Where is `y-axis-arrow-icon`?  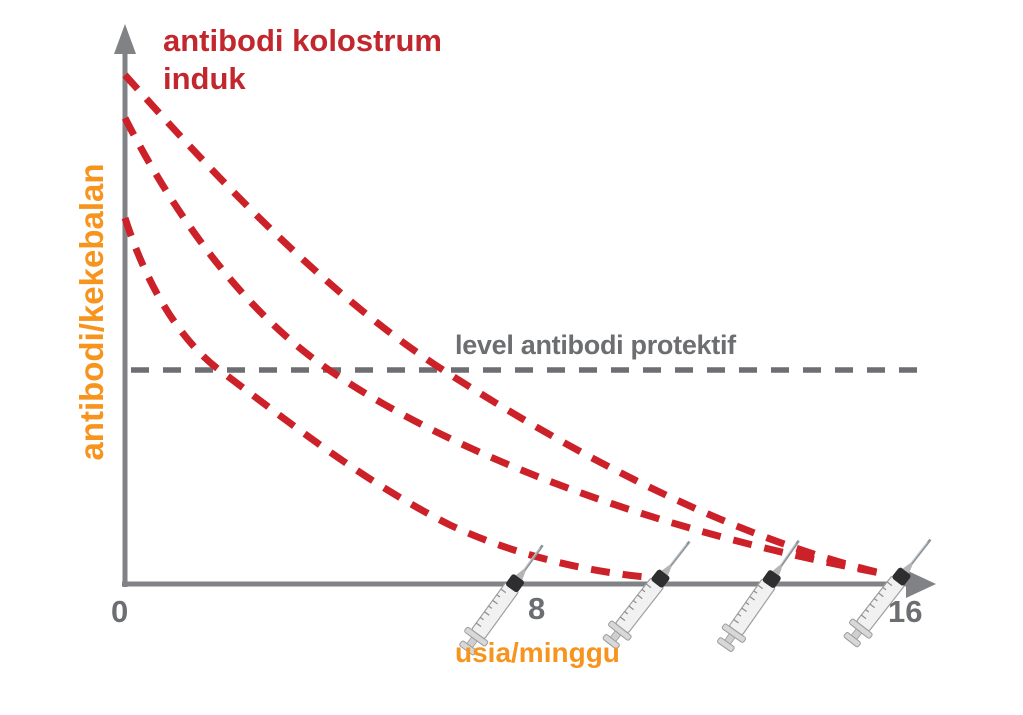 y-axis-arrow-icon is located at coordinates (125, 39).